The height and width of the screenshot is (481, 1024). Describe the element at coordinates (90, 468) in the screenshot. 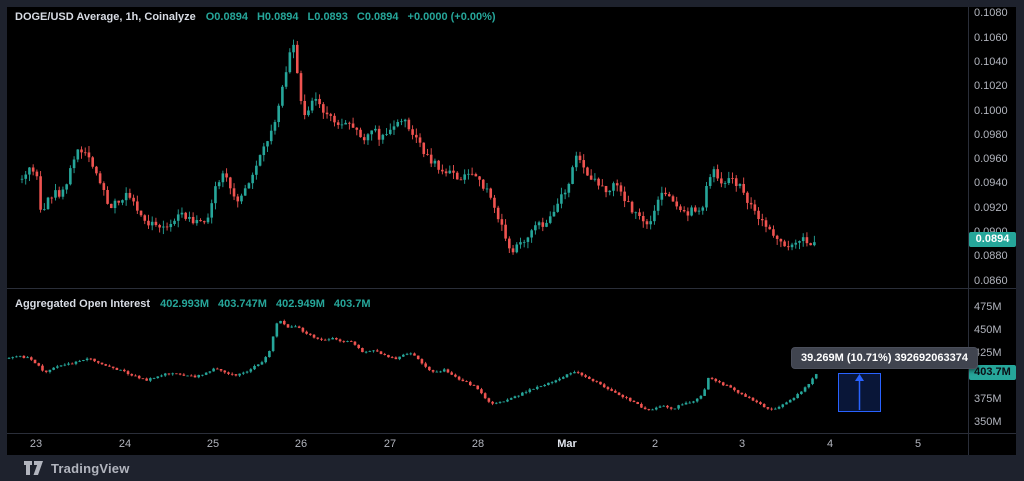

I see `tradingview-brand-link: TradingView` at that location.